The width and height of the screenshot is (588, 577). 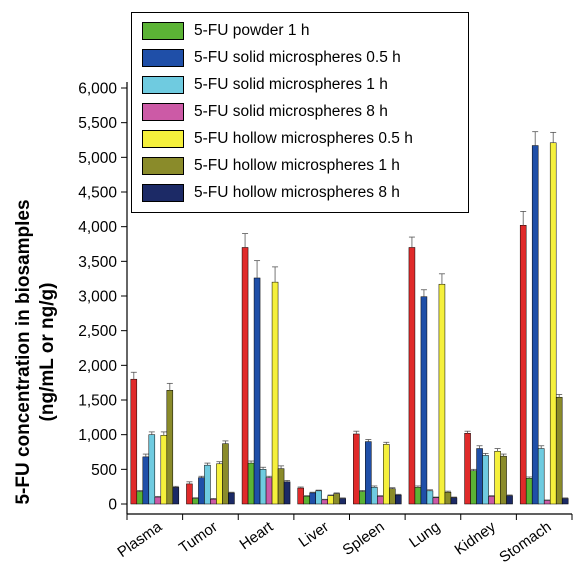 I want to click on legend-item: 5-FU solid microspheres 8 h, so click(x=265, y=112).